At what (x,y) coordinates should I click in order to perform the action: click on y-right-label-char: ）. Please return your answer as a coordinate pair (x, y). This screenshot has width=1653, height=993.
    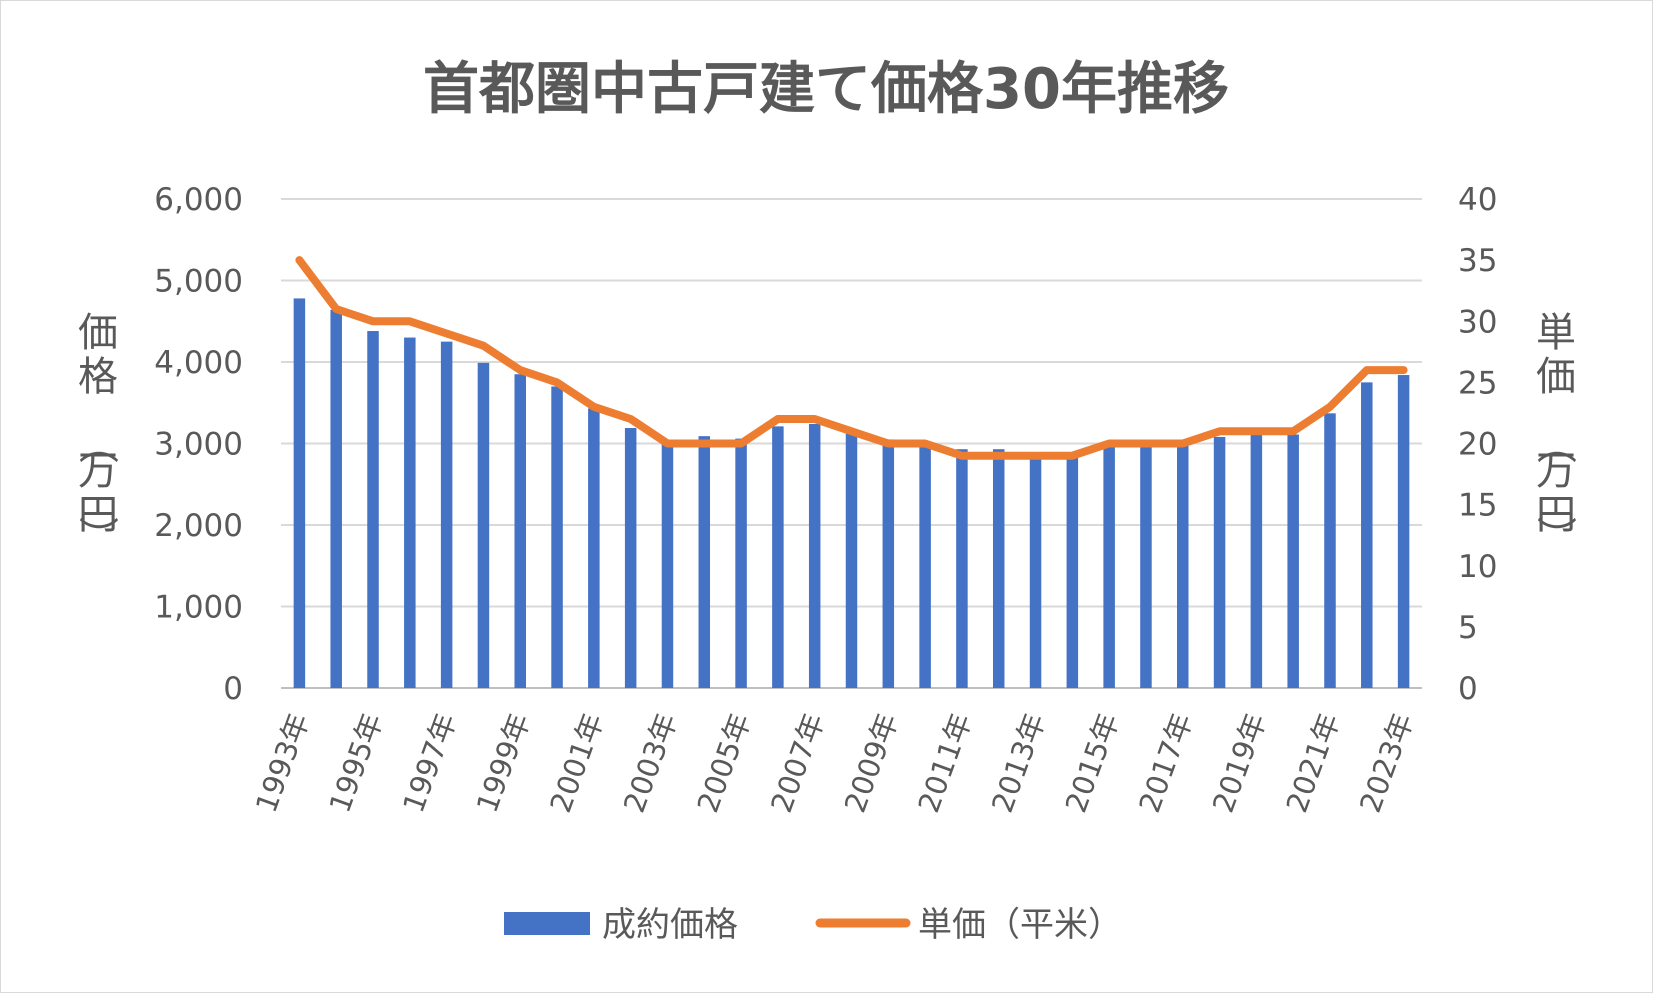
    Looking at the image, I should click on (1555, 536).